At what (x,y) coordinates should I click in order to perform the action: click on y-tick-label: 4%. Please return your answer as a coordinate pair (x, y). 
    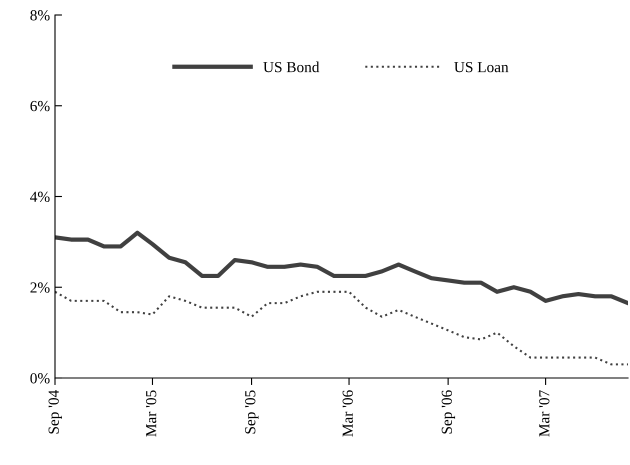
    Looking at the image, I should click on (40, 197).